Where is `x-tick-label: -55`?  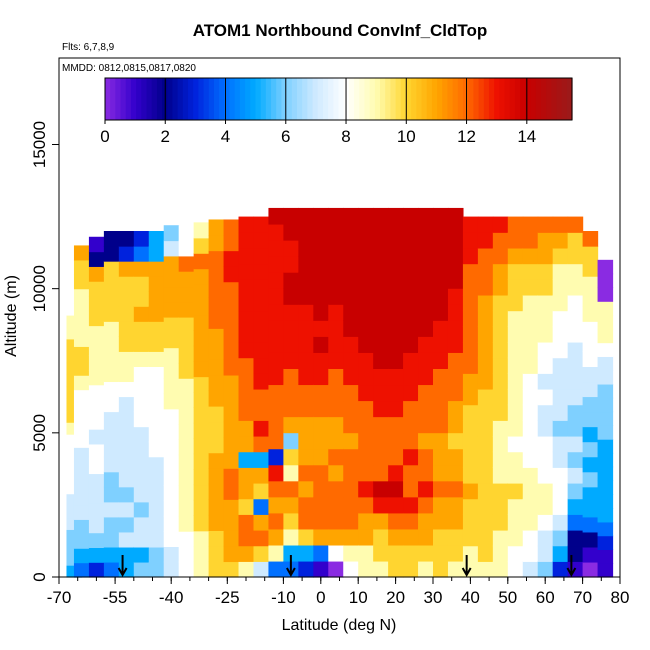
x-tick-label: -55 is located at coordinates (115, 597).